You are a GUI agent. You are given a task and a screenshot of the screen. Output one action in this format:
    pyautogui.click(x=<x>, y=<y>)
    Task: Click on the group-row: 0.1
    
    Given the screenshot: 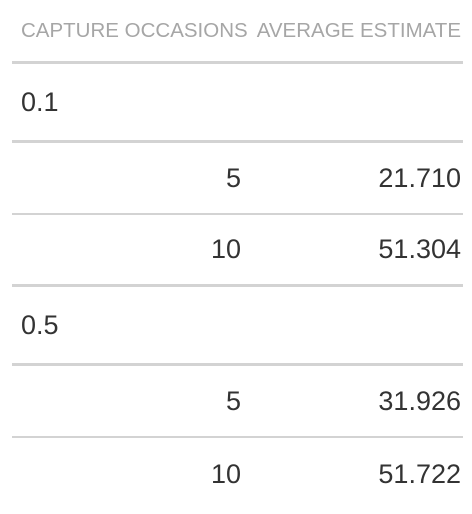 What is the action you would take?
    pyautogui.click(x=237, y=103)
    